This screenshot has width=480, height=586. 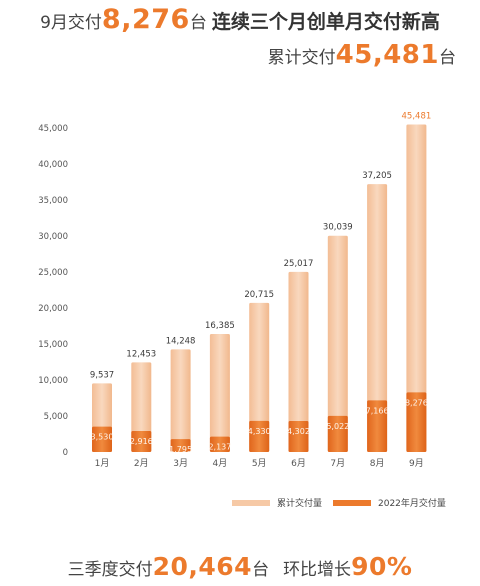 I want to click on y-tick-label: 10,000, so click(x=53, y=381).